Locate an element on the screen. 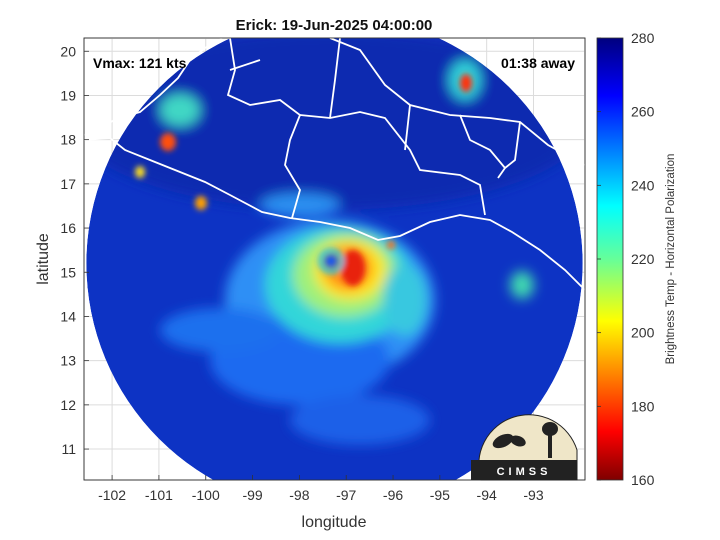 Image resolution: width=720 pixels, height=540 pixels. logo-banner is located at coordinates (524, 470).